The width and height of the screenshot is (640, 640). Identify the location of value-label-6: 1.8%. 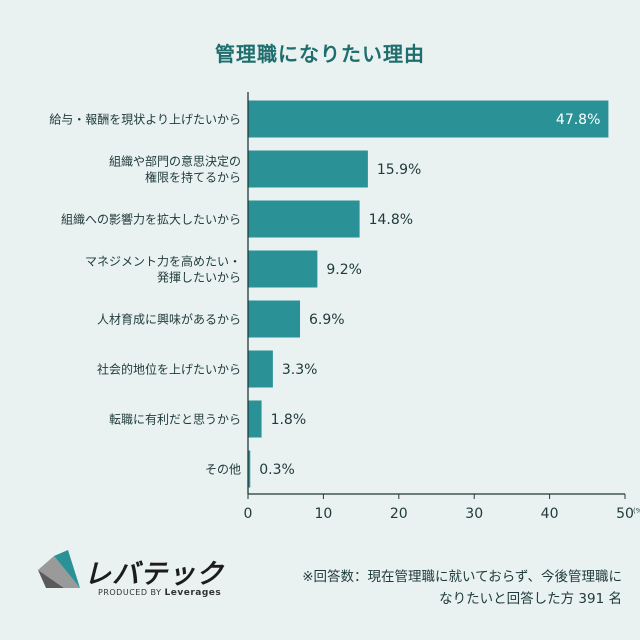
(289, 420).